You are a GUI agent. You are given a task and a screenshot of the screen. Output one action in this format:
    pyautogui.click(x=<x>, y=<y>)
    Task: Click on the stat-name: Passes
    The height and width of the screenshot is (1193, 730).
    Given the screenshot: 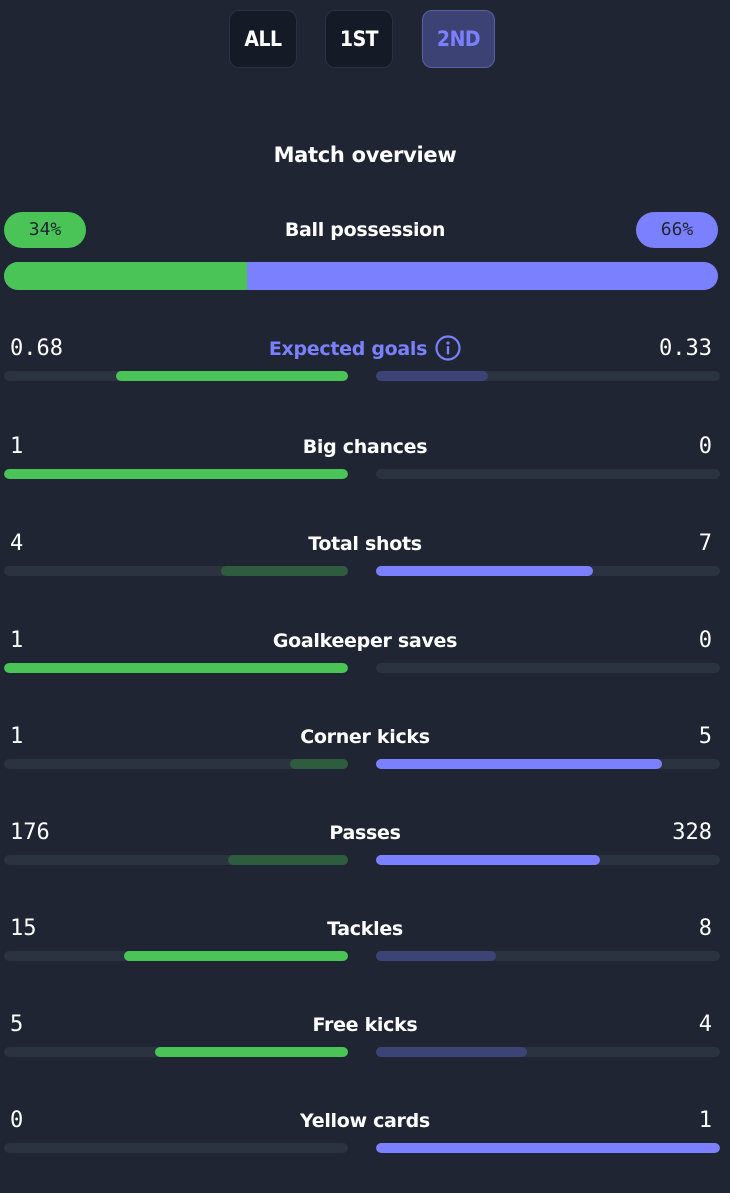 What is the action you would take?
    pyautogui.click(x=365, y=833)
    